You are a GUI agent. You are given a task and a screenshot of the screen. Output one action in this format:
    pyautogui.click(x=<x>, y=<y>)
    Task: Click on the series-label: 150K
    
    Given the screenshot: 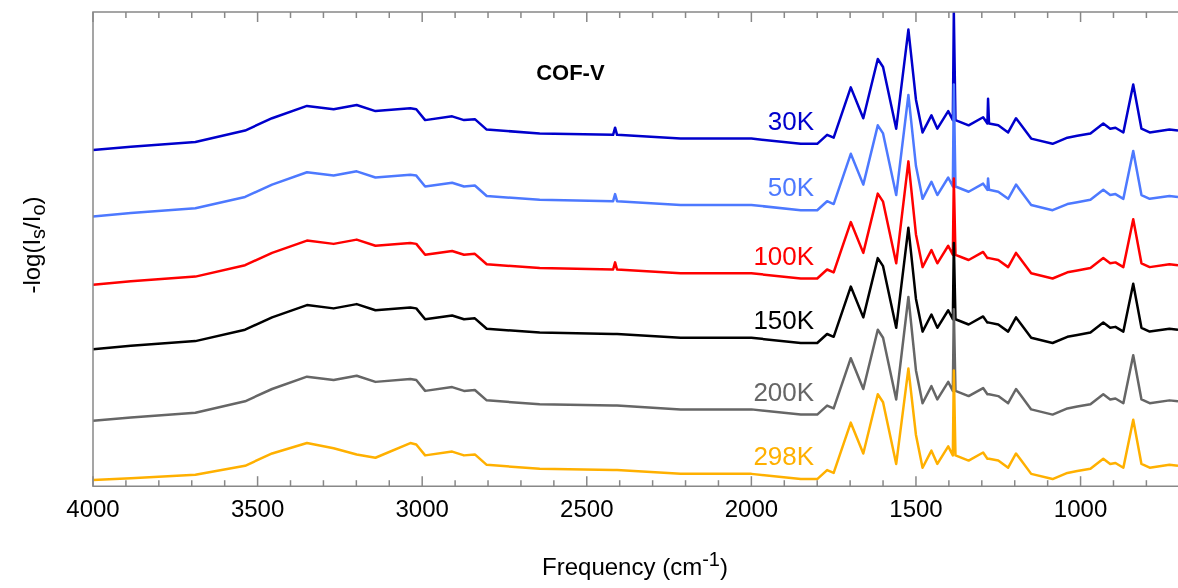 What is the action you would take?
    pyautogui.click(x=784, y=320)
    